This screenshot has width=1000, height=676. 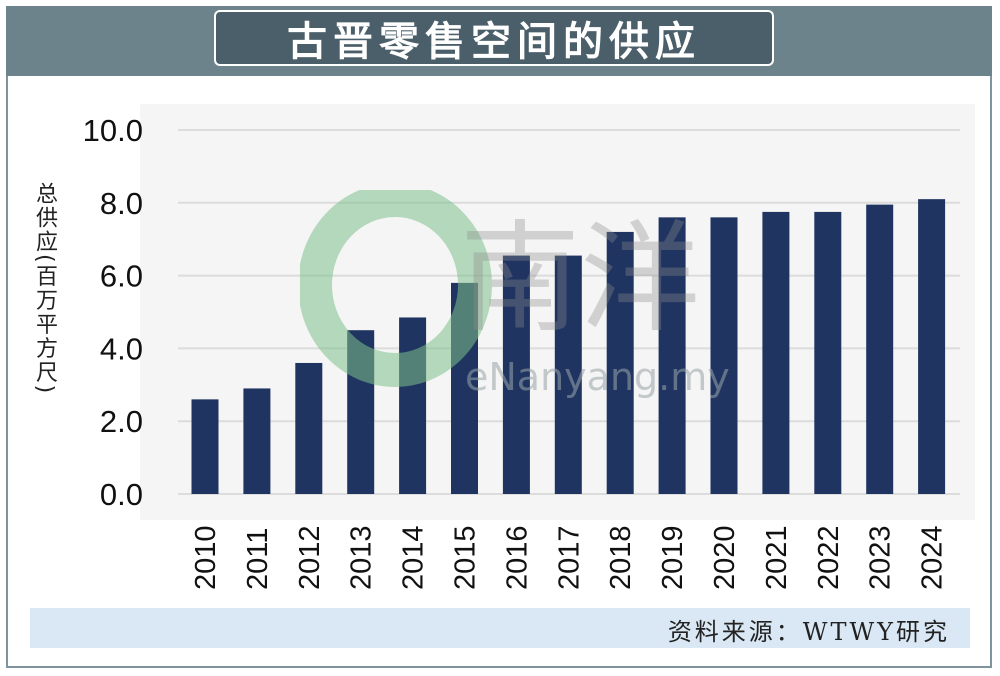 I want to click on bar-2023, so click(x=880, y=349).